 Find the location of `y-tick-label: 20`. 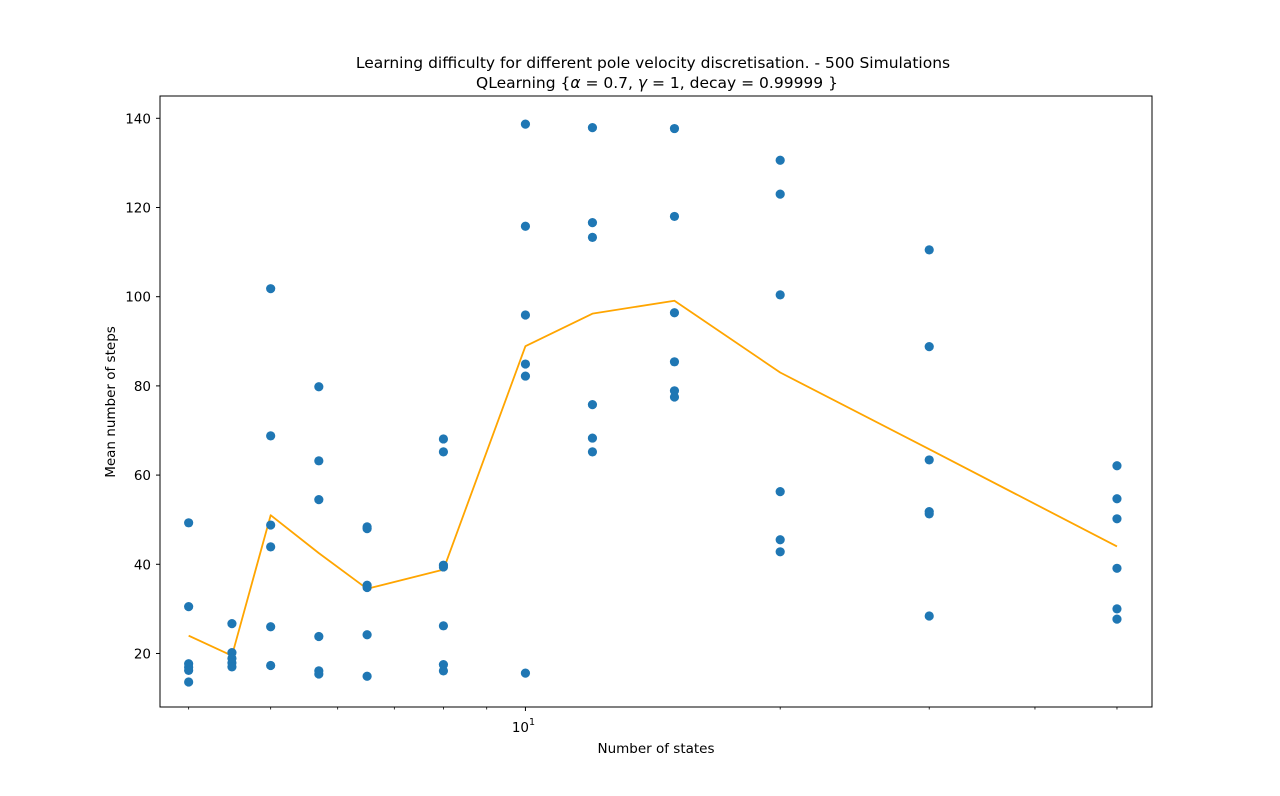

y-tick-label: 20 is located at coordinates (142, 654).